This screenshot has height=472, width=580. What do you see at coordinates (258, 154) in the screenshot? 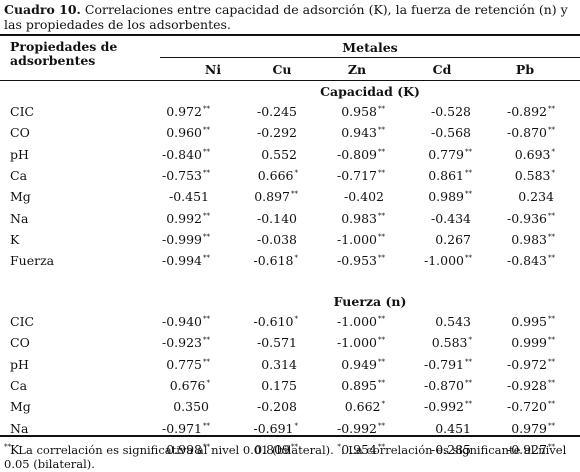
I see `table-cell: 0.552` at bounding box center [258, 154].